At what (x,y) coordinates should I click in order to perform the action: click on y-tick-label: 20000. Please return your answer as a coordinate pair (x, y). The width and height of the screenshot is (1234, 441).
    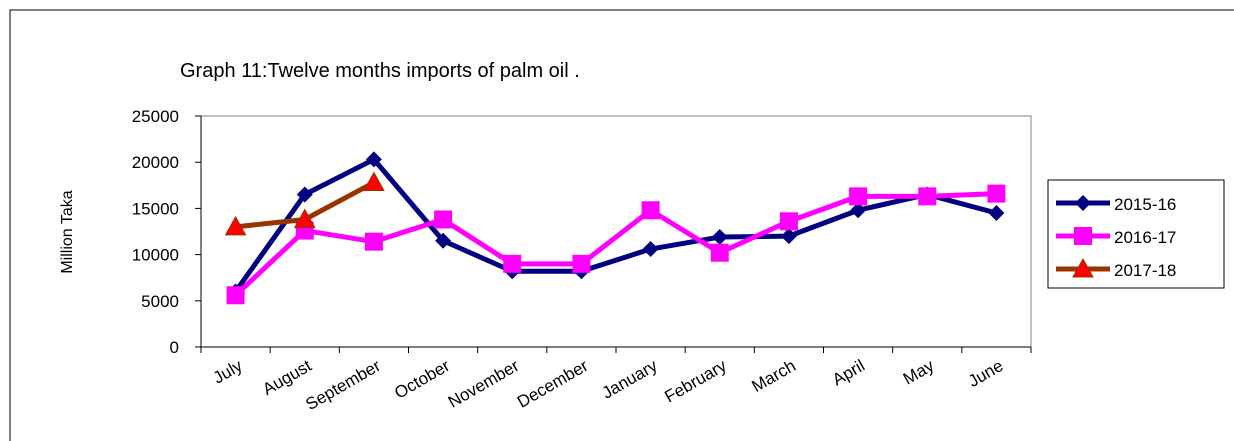
    Looking at the image, I should click on (155, 162).